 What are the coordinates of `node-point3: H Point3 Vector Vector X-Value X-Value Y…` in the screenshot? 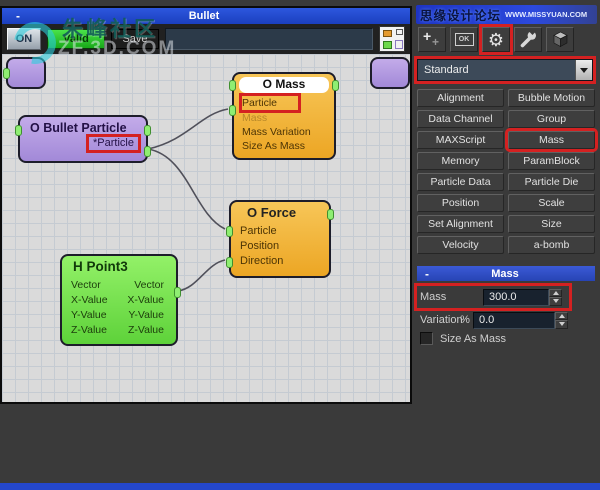 It's located at (120, 300).